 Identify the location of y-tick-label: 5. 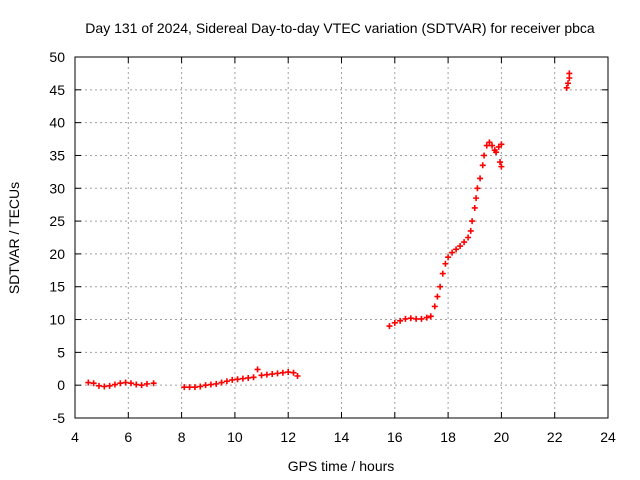
(61, 352).